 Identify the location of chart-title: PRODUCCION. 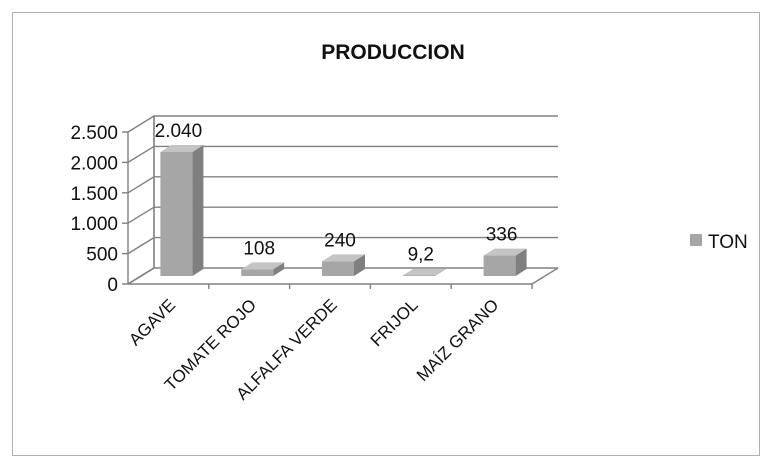
(393, 52).